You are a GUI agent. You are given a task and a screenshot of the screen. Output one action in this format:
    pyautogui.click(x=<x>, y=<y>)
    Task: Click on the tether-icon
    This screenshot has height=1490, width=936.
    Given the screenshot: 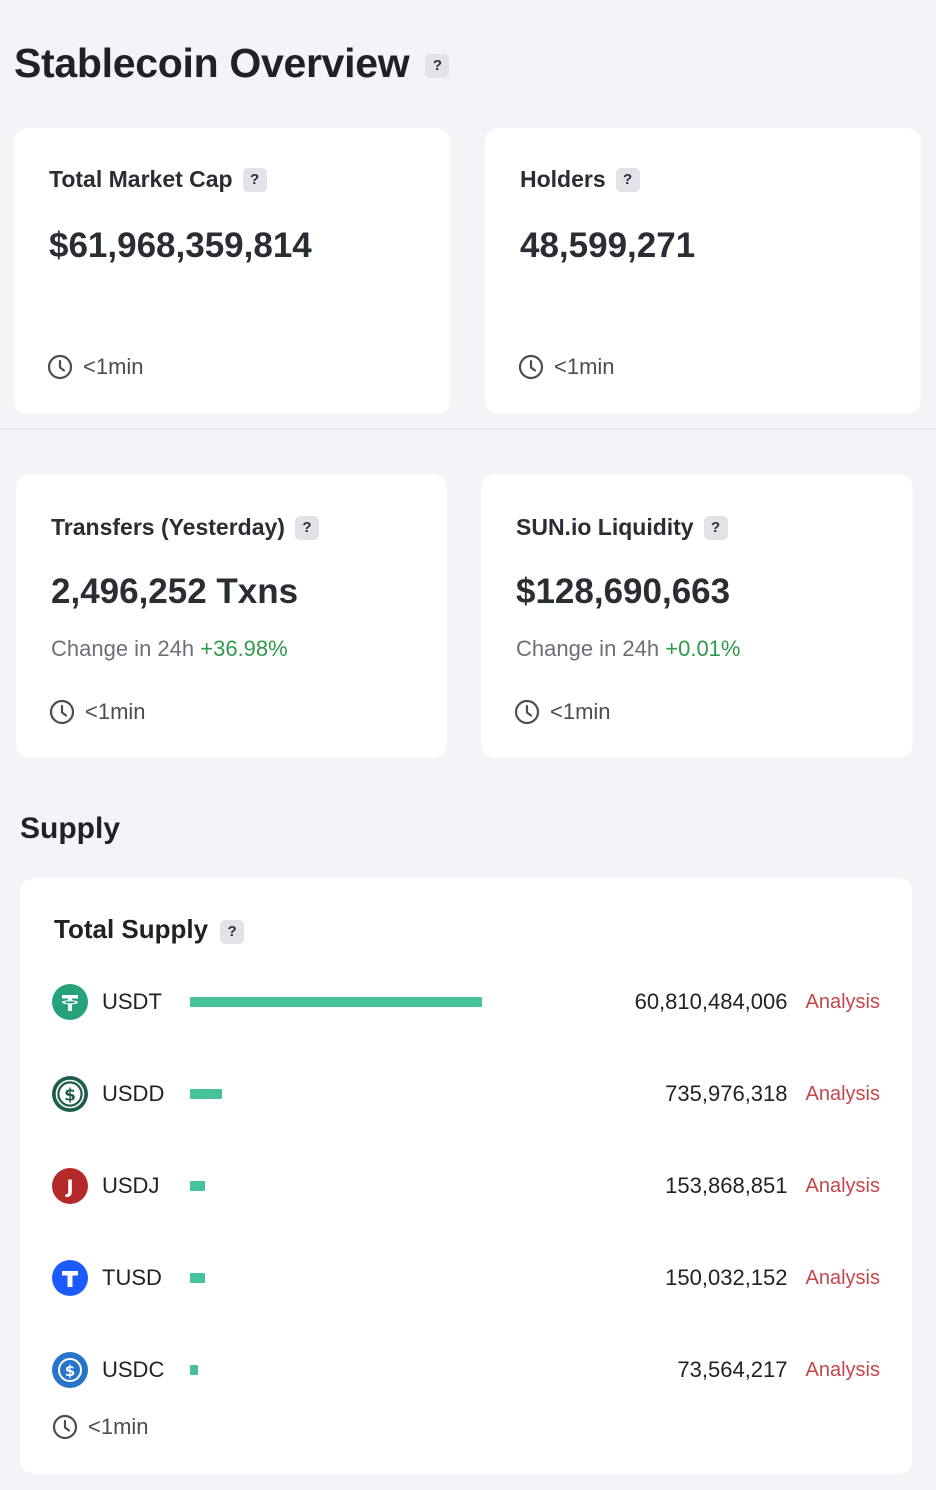 What is the action you would take?
    pyautogui.click(x=70, y=1002)
    